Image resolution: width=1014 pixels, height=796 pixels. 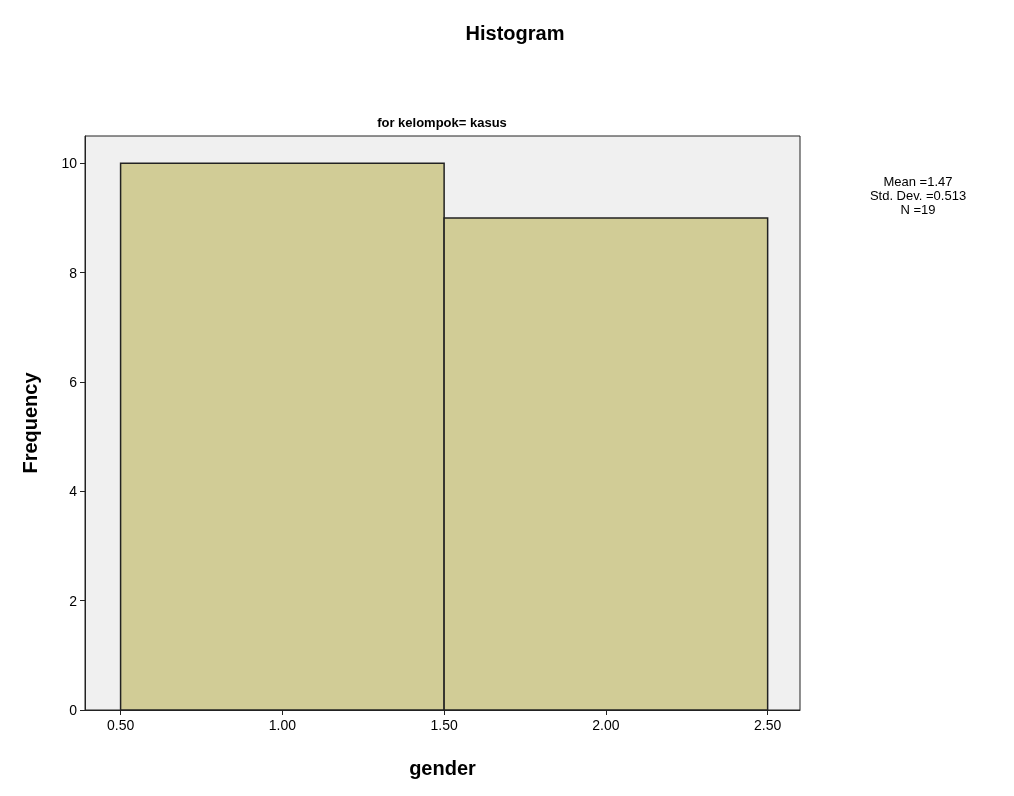 What do you see at coordinates (768, 725) in the screenshot?
I see `x-tick-label: 2.50` at bounding box center [768, 725].